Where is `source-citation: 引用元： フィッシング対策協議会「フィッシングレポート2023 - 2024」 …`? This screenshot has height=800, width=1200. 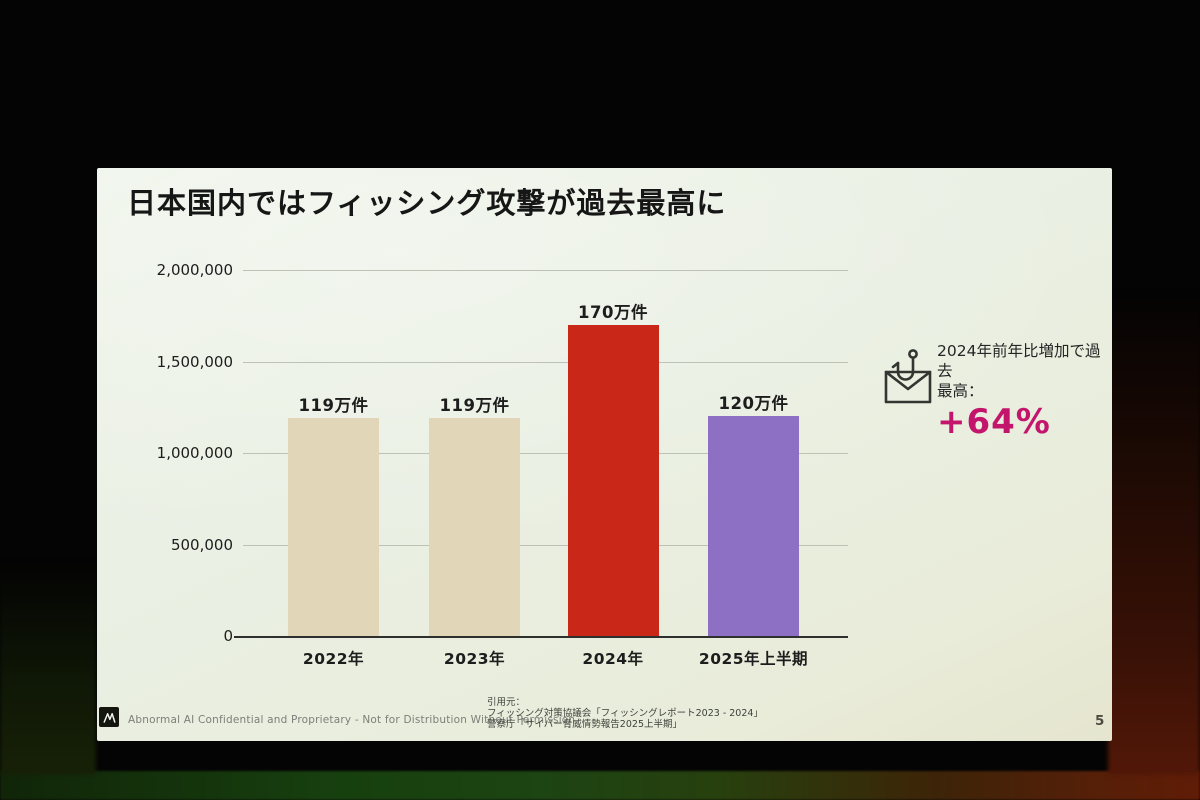 source-citation: 引用元： フィッシング対策協議会「フィッシングレポート2023 - 2024」 … is located at coordinates (625, 713).